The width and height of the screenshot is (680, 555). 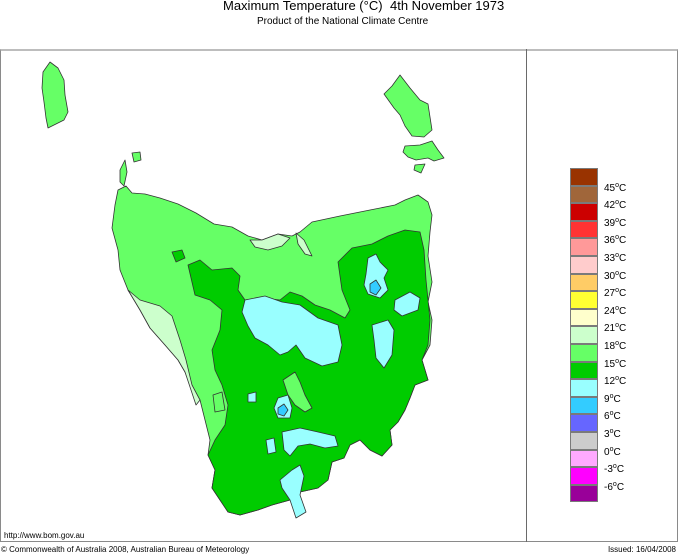 I want to click on legend-label: 15oC, so click(x=615, y=363).